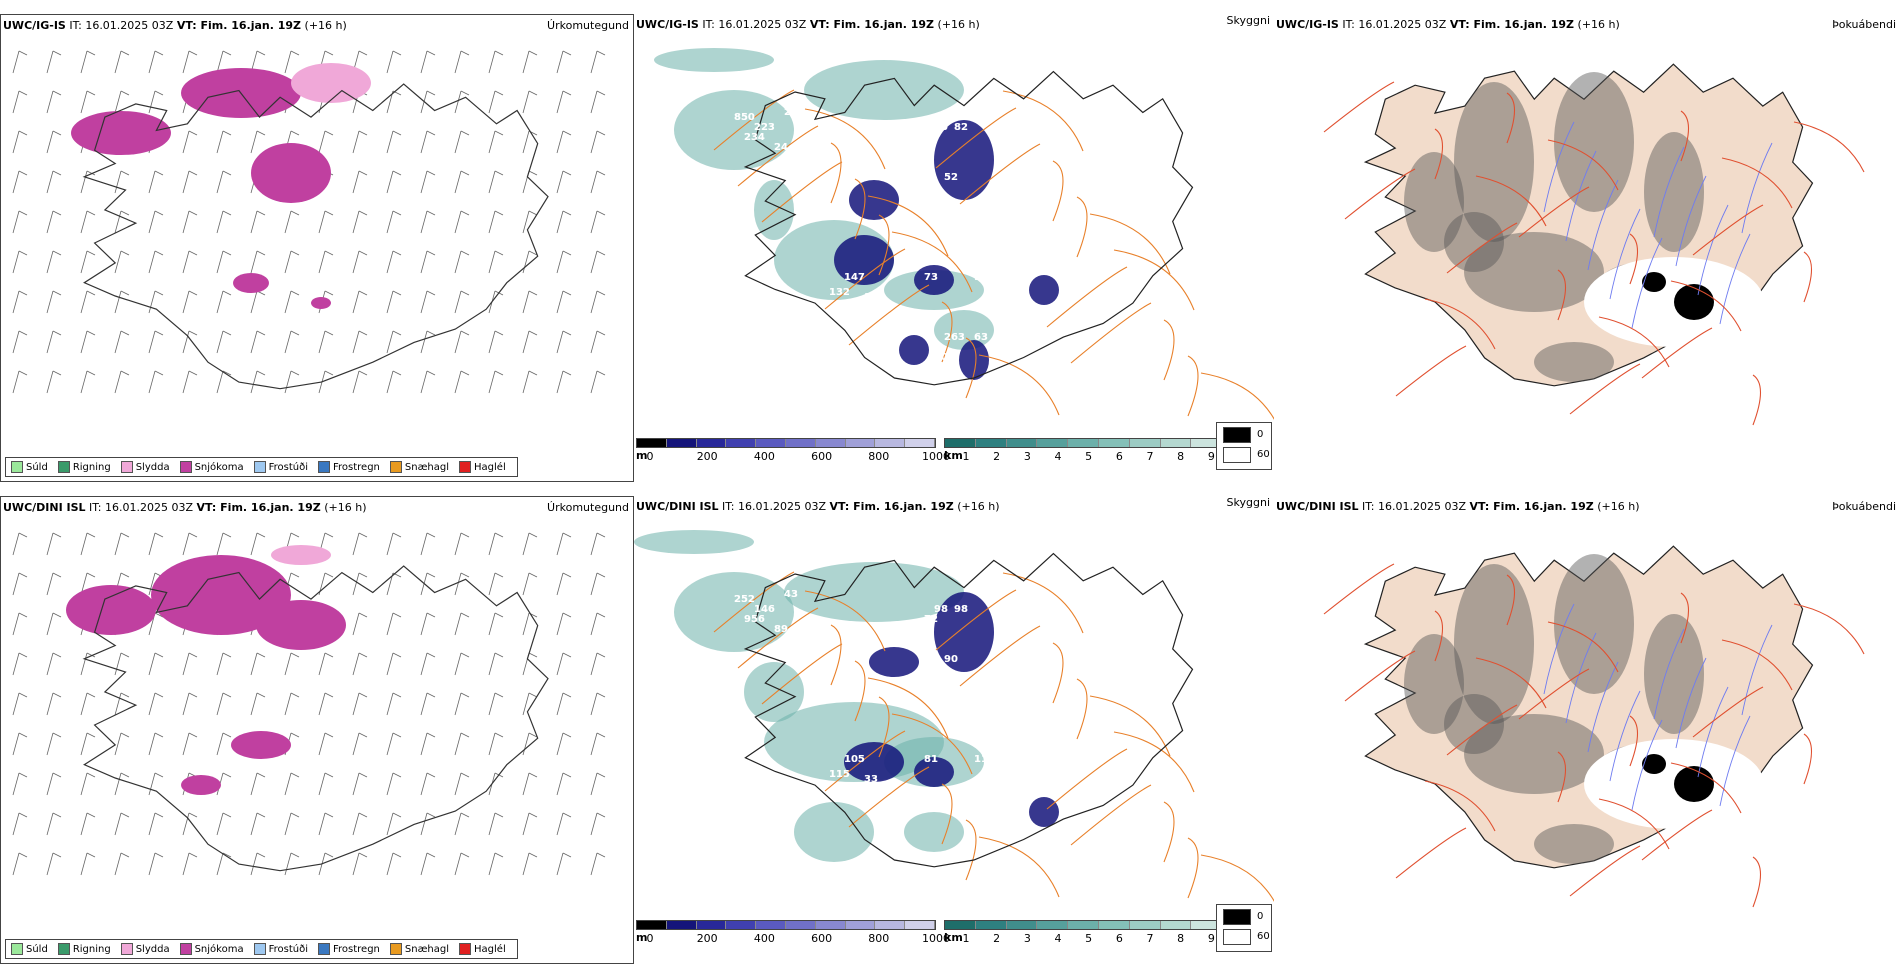  Describe the element at coordinates (1244, 928) in the screenshot. I see `fog-index-legend: 0 60` at that location.